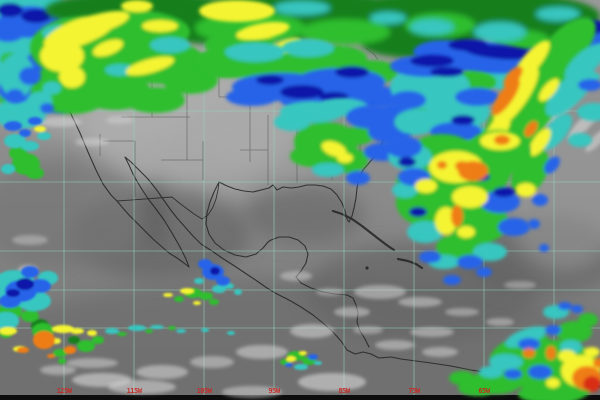 This screenshot has height=400, width=600. What do you see at coordinates (484, 391) in the screenshot?
I see `longitude-label: 65W` at bounding box center [484, 391].